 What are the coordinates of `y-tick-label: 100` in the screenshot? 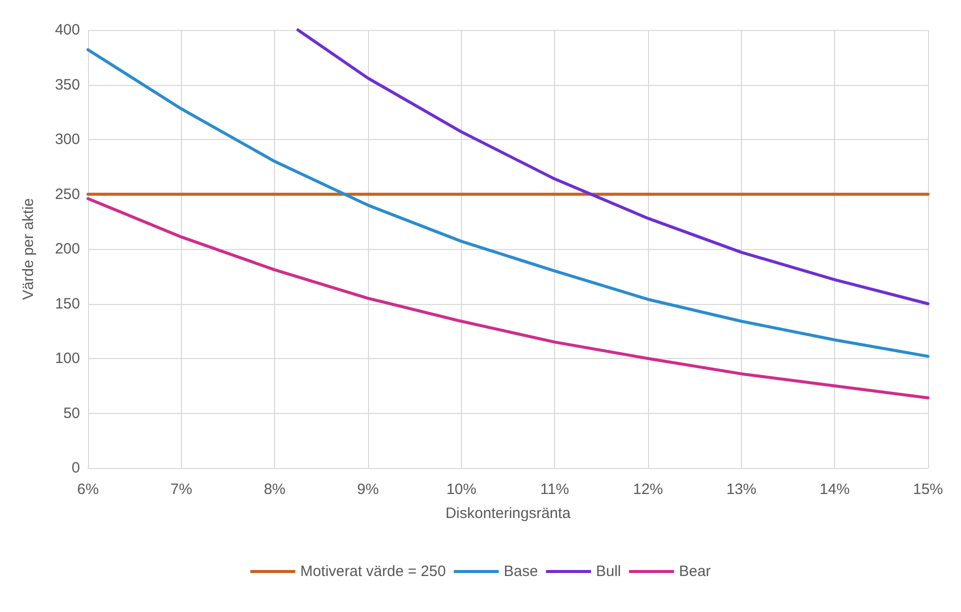 It's located at (67, 358).